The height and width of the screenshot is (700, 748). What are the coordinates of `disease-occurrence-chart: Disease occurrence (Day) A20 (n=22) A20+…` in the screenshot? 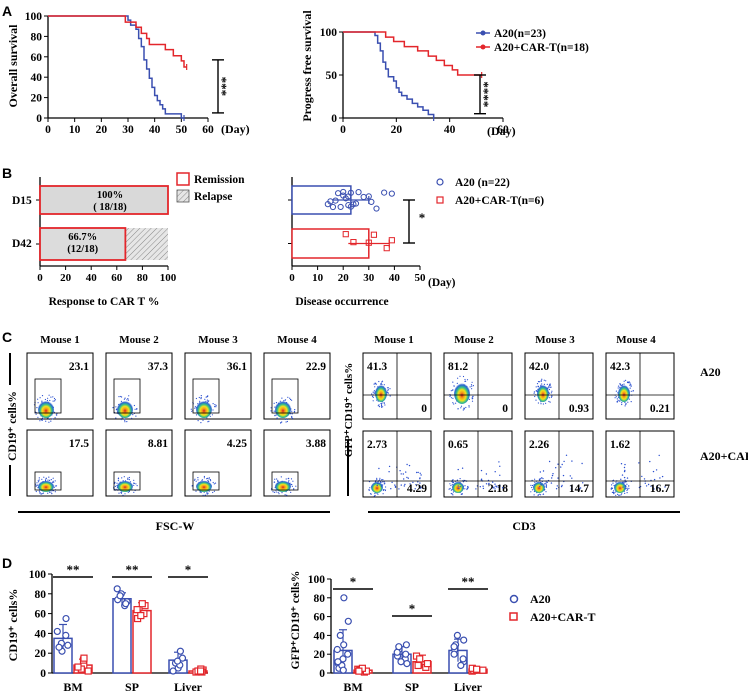 It's located at (416, 242).